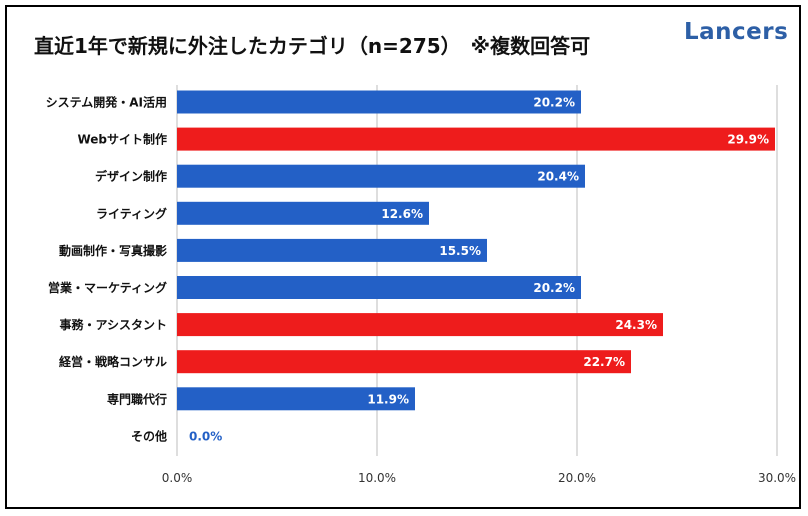  What do you see at coordinates (388, 399) in the screenshot?
I see `data-label: 11.9%` at bounding box center [388, 399].